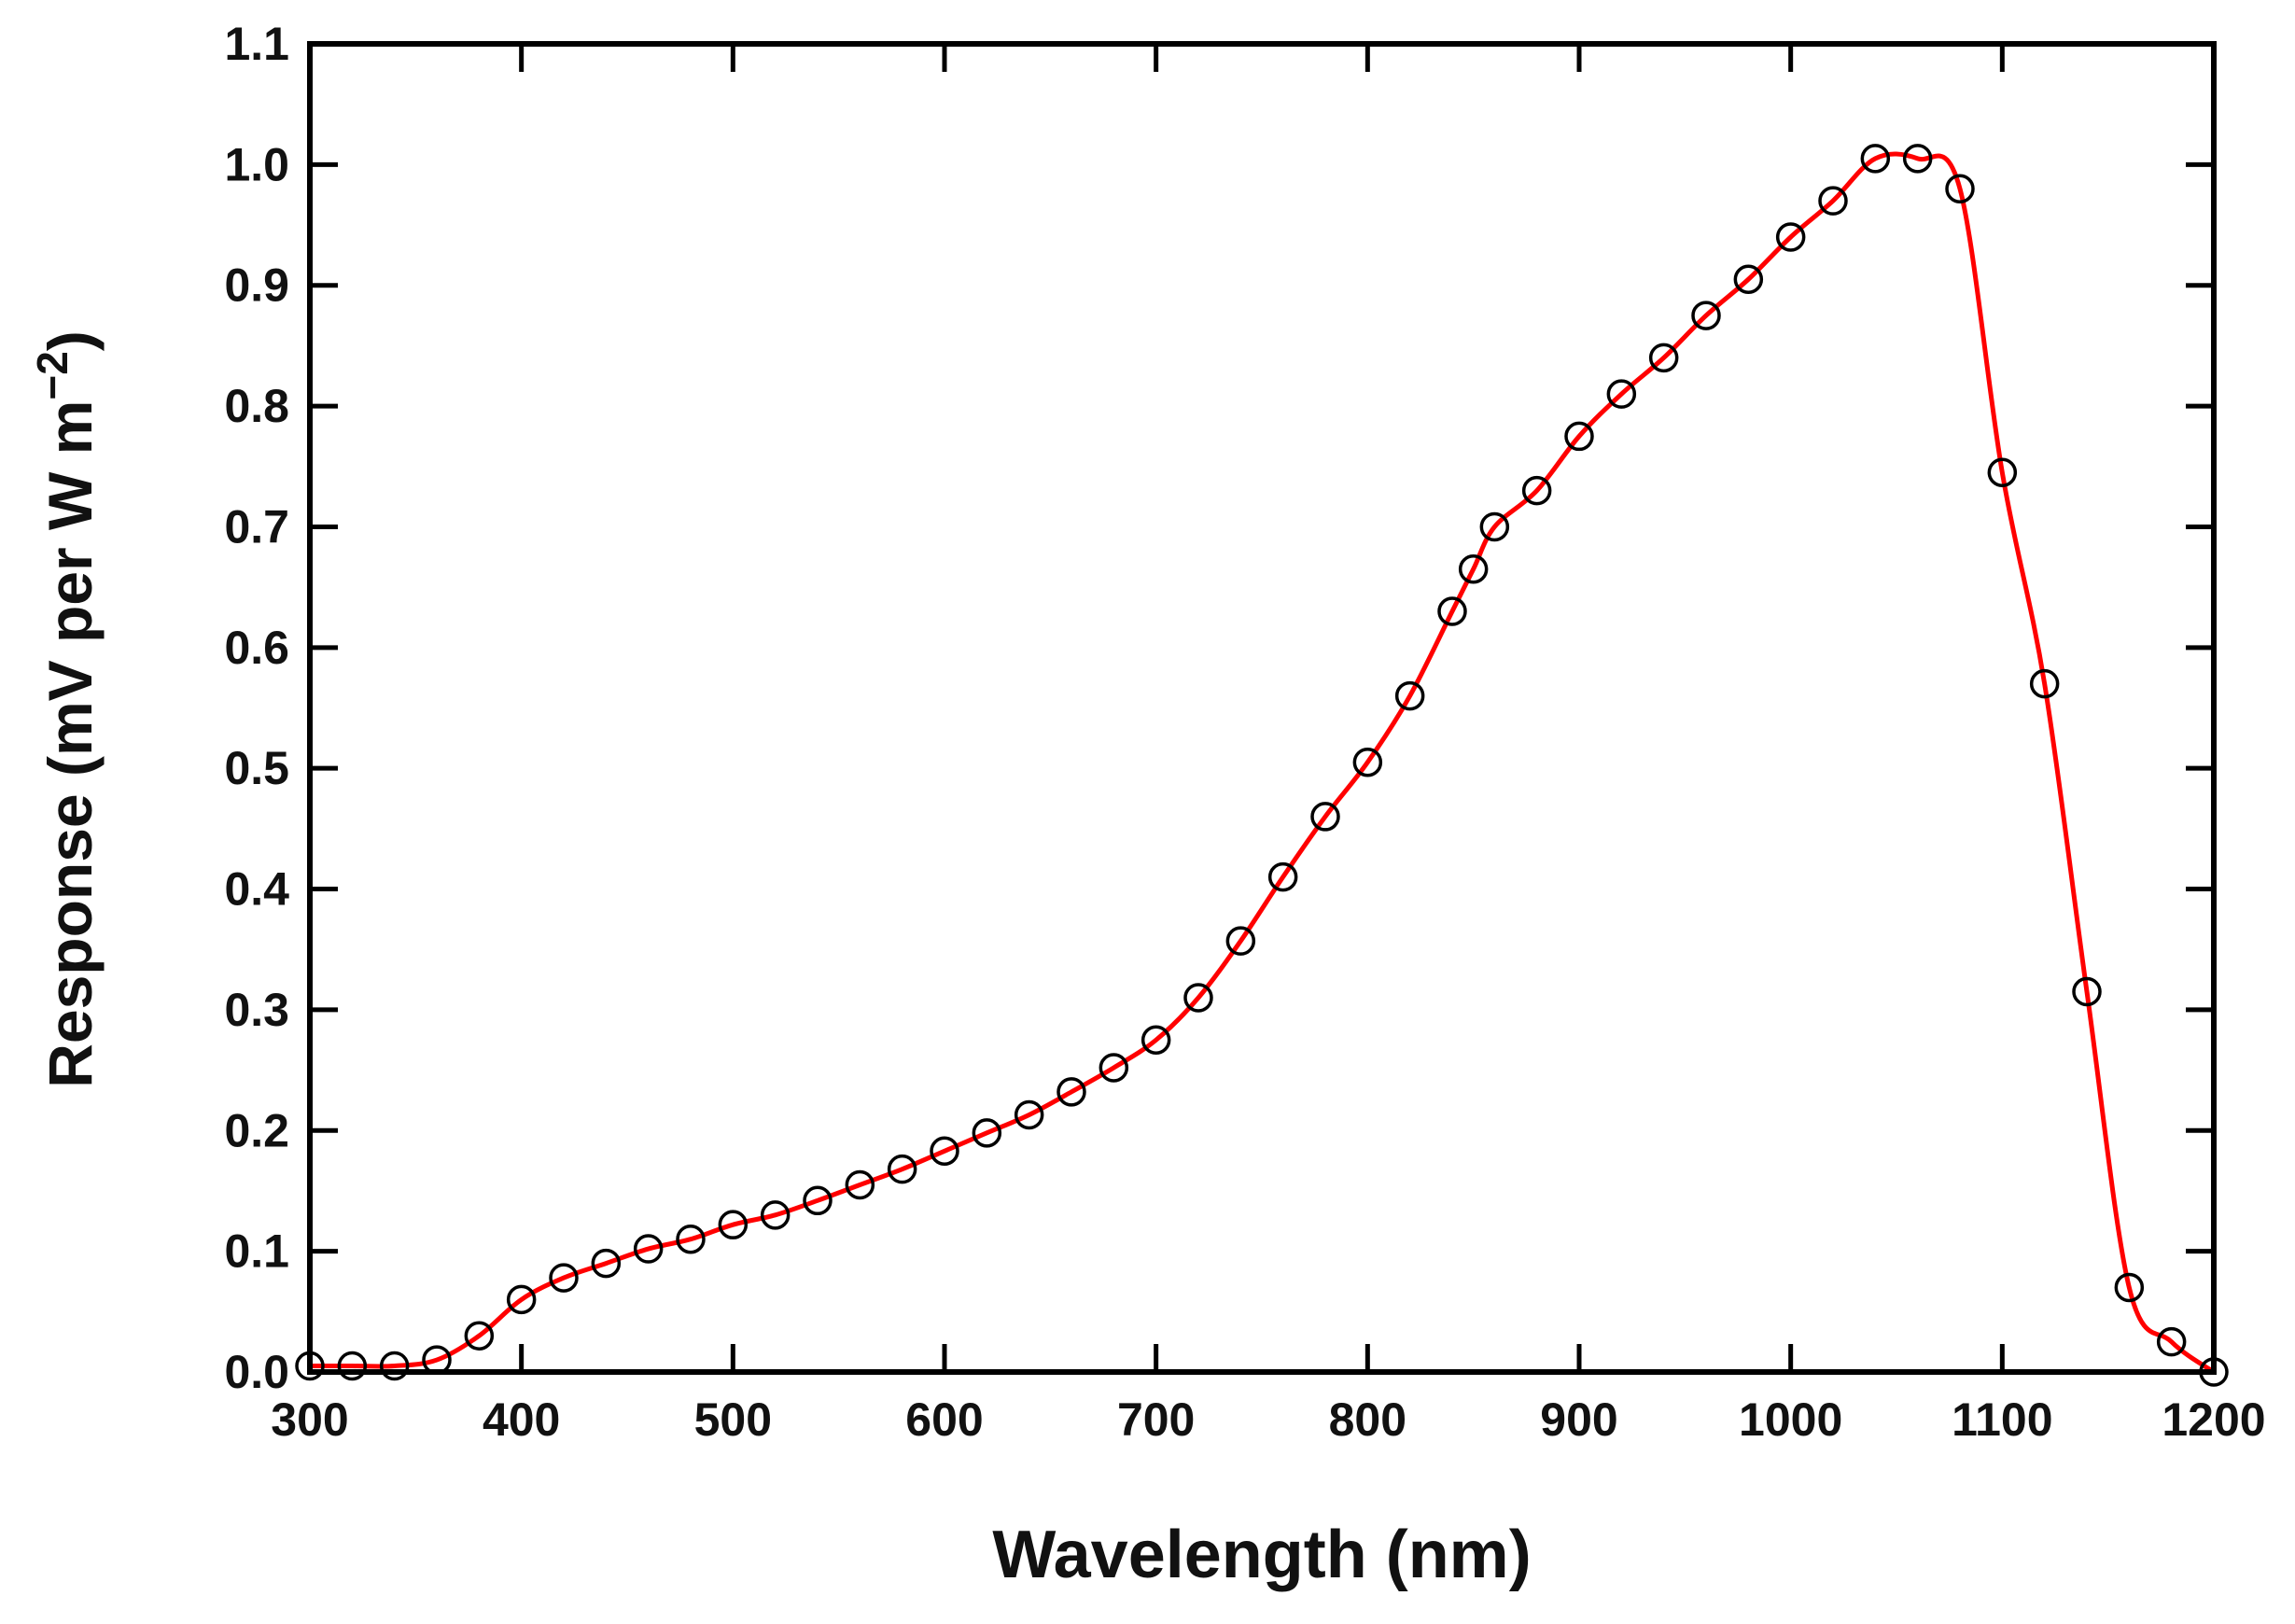 The height and width of the screenshot is (1624, 2295). Describe the element at coordinates (521, 1419) in the screenshot. I see `x-tick-label: 400` at that location.